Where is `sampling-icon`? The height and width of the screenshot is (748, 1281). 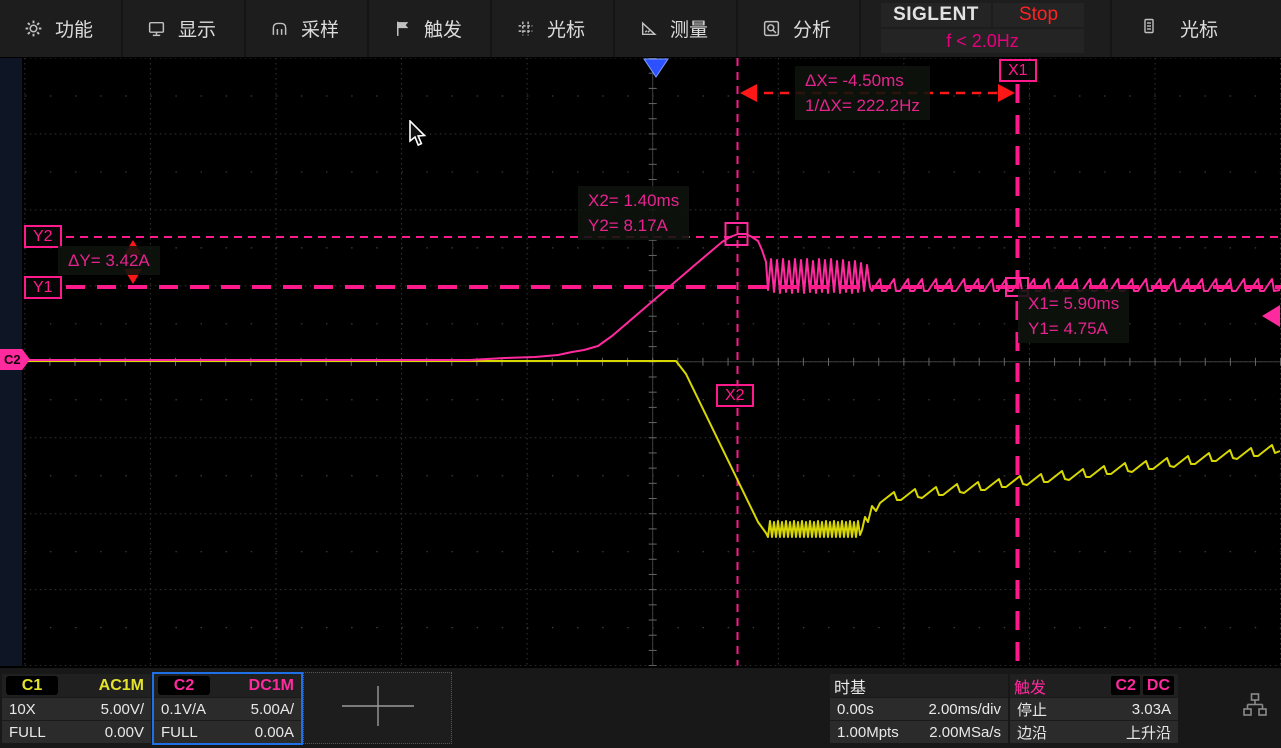
sampling-icon is located at coordinates (279, 28).